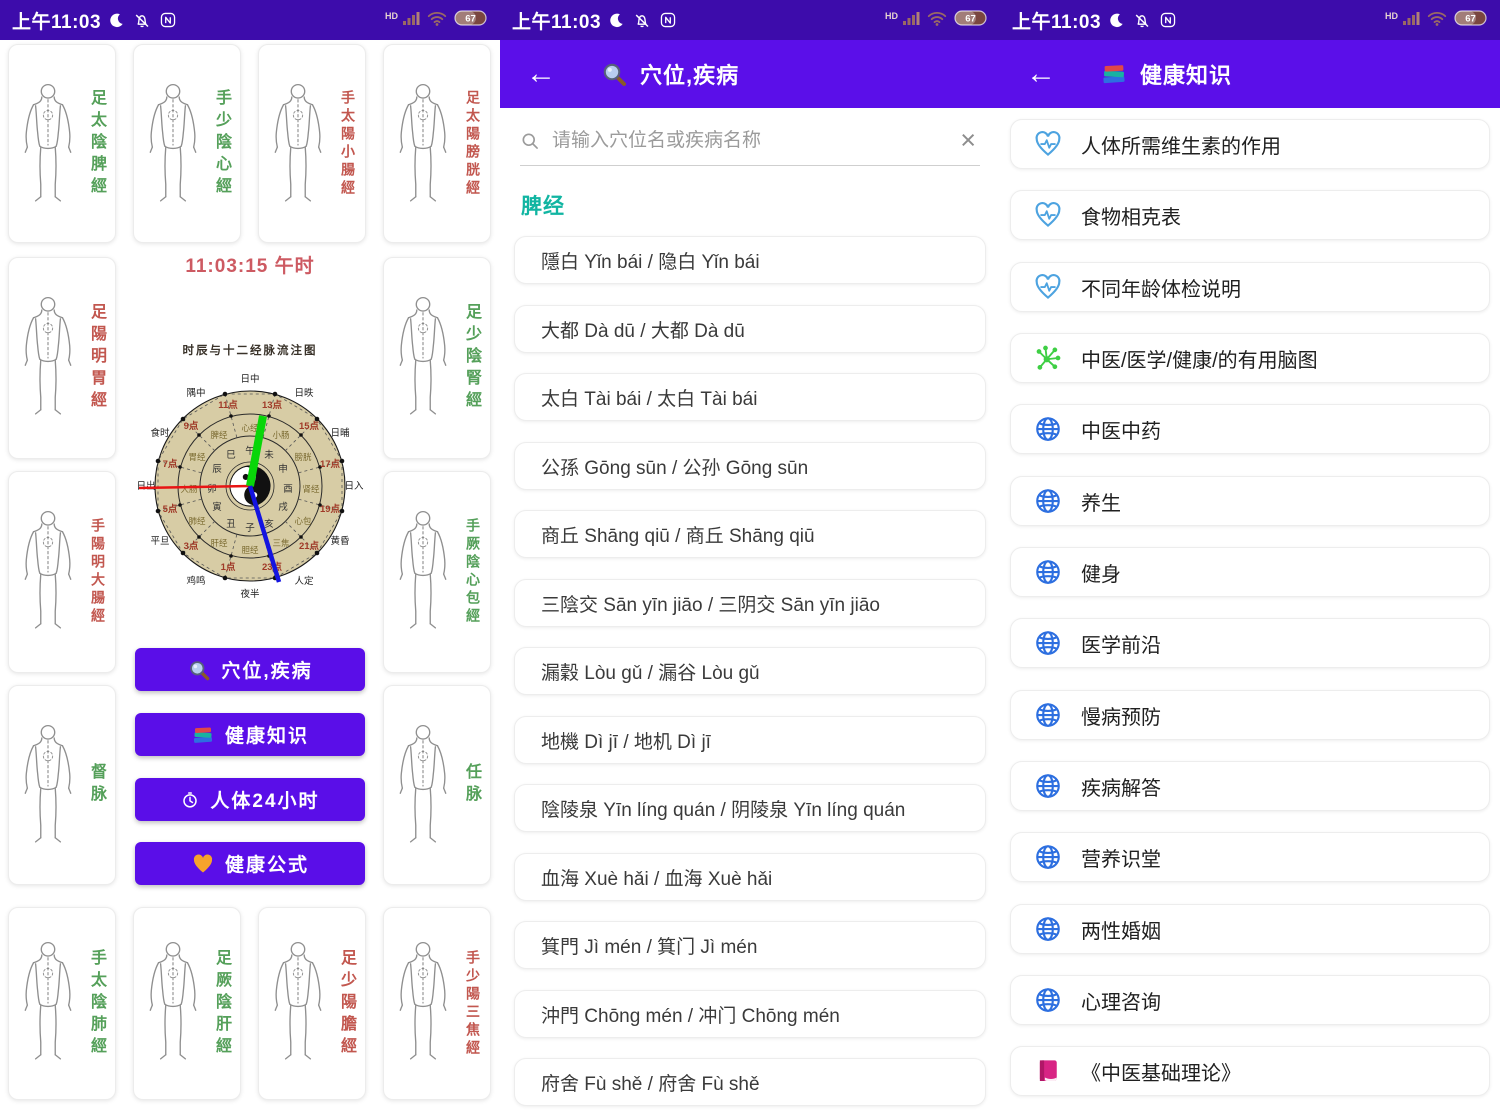 This screenshot has width=1500, height=1111. What do you see at coordinates (1437, 20) in the screenshot?
I see `wifi-icon` at bounding box center [1437, 20].